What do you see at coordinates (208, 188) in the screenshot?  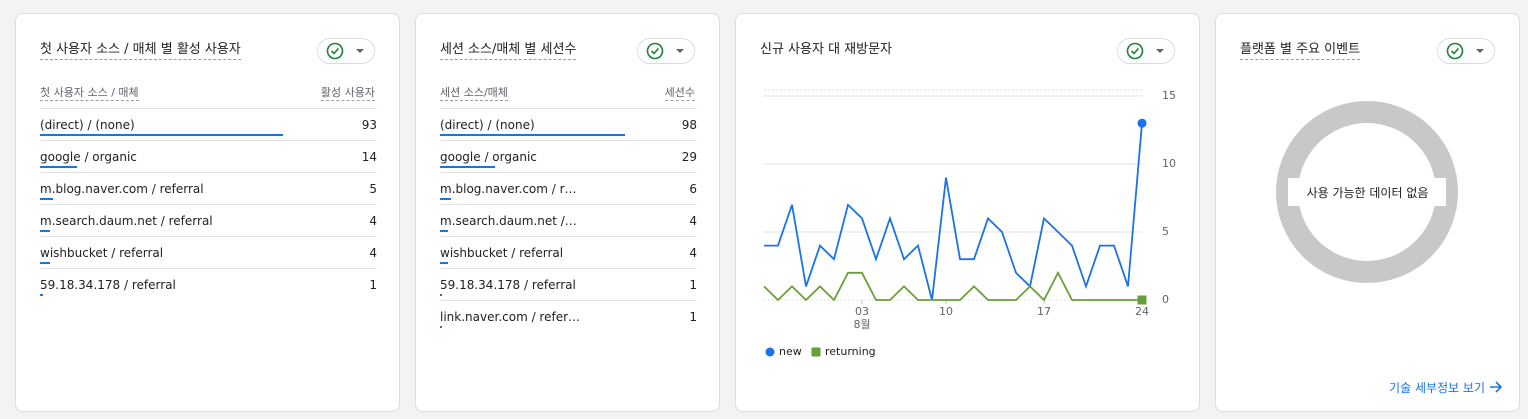 I see `table-row: m.blog.naver.com / referral 5` at bounding box center [208, 188].